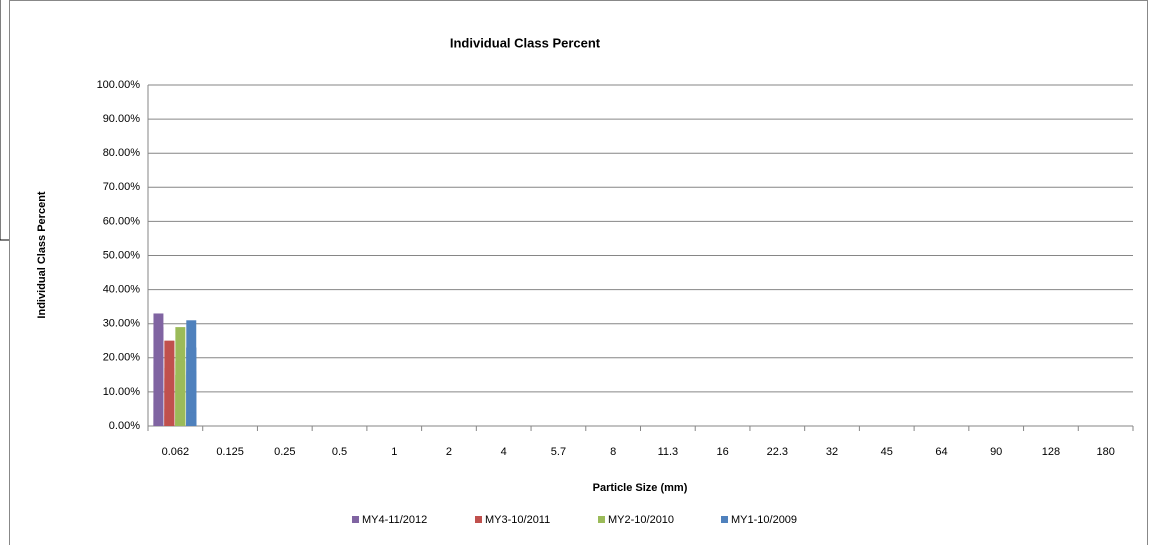 The image size is (1157, 545). I want to click on x-tick-label: 4, so click(504, 452).